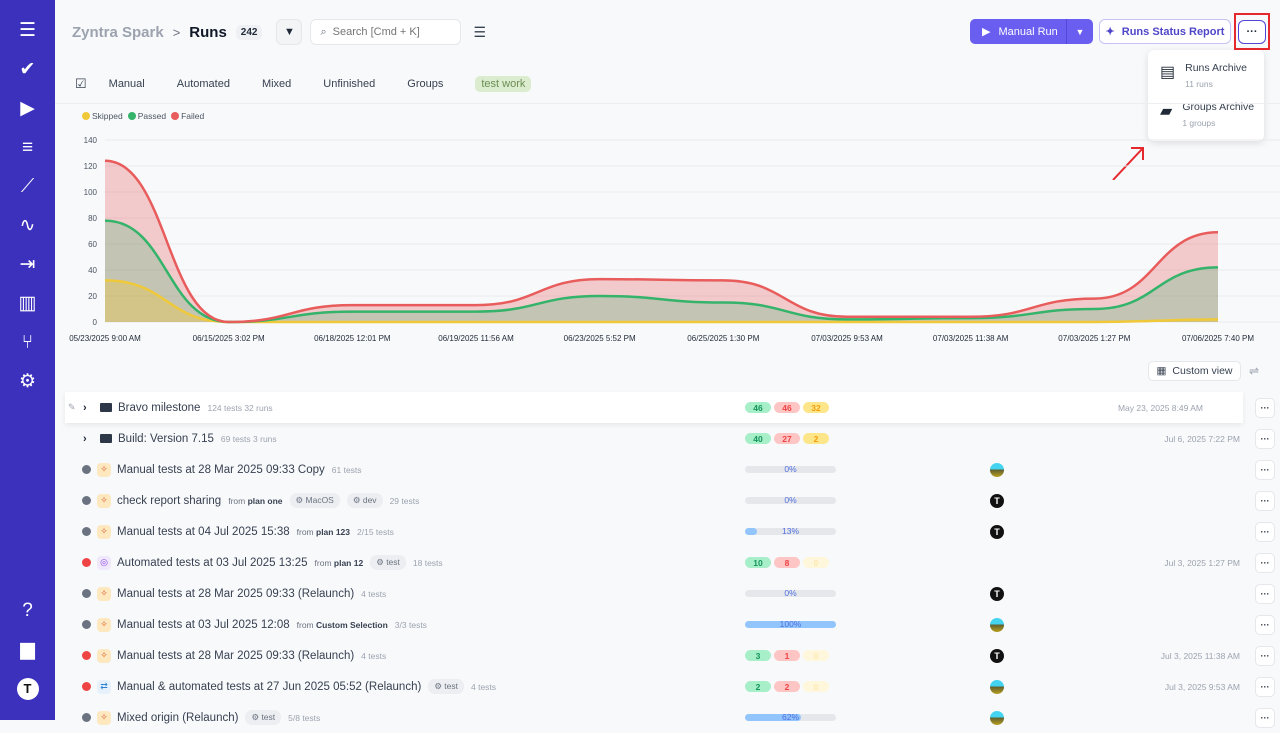 Image resolution: width=1280 pixels, height=733 pixels. What do you see at coordinates (203, 624) in the screenshot?
I see `row-title: Manual tests at 03 Jul 2025 12:08` at bounding box center [203, 624].